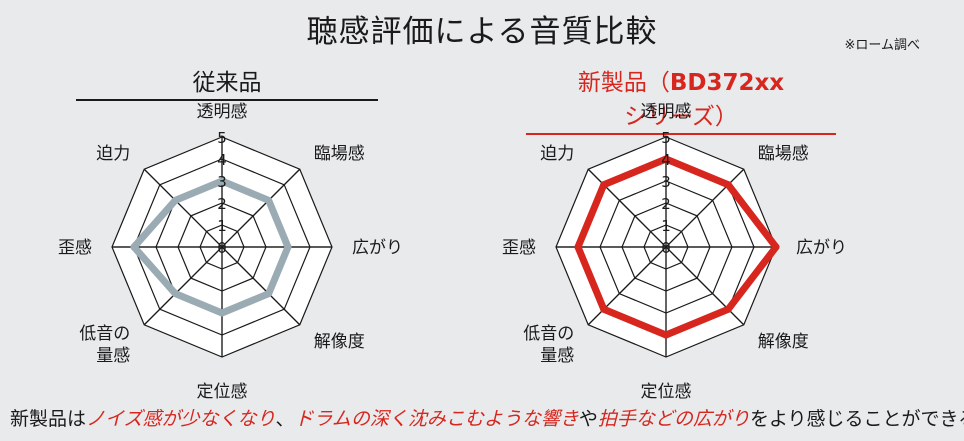 The width and height of the screenshot is (964, 441). I want to click on new-product-panel-title: 新製品（BD372xx シリーズ）, so click(681, 99).